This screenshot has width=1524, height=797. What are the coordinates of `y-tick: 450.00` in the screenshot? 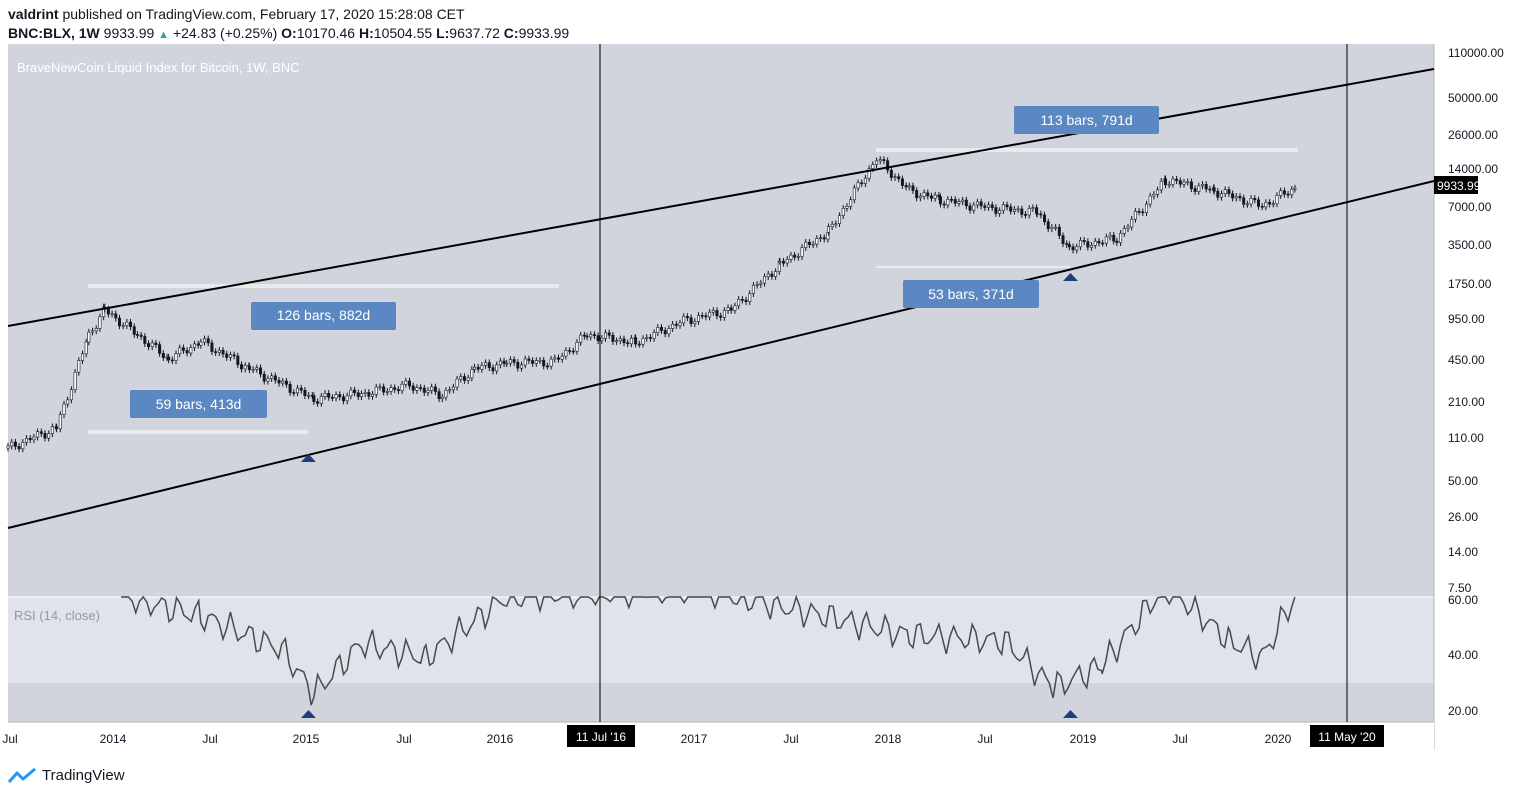 It's located at (1466, 360).